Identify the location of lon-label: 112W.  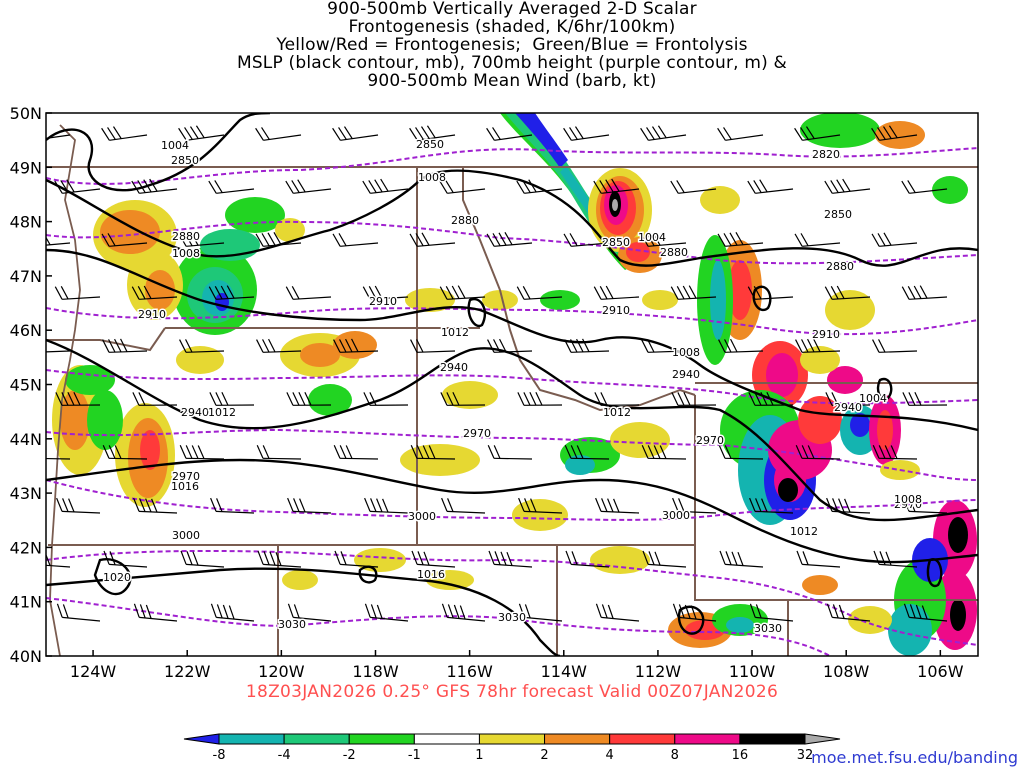
(658, 671).